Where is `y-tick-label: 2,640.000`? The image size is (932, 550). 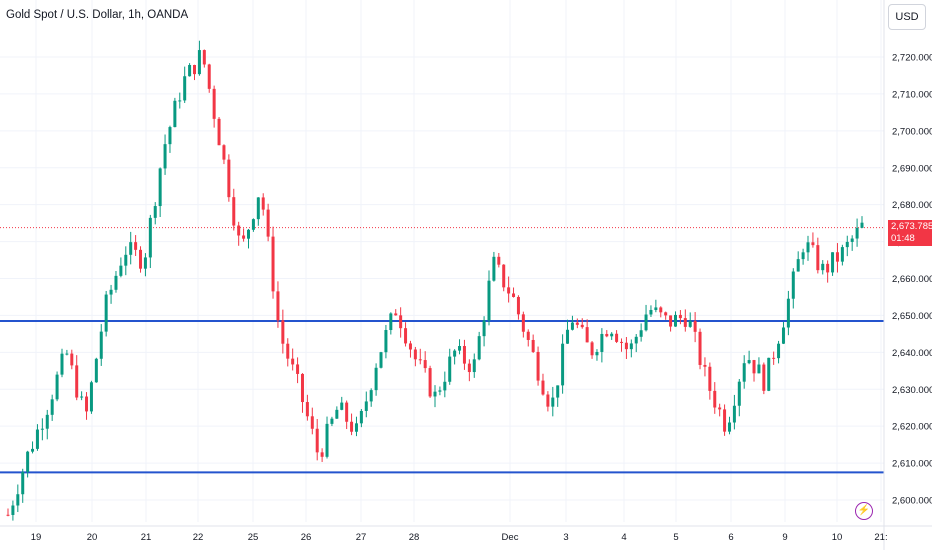
y-tick-label: 2,640.000 is located at coordinates (912, 353).